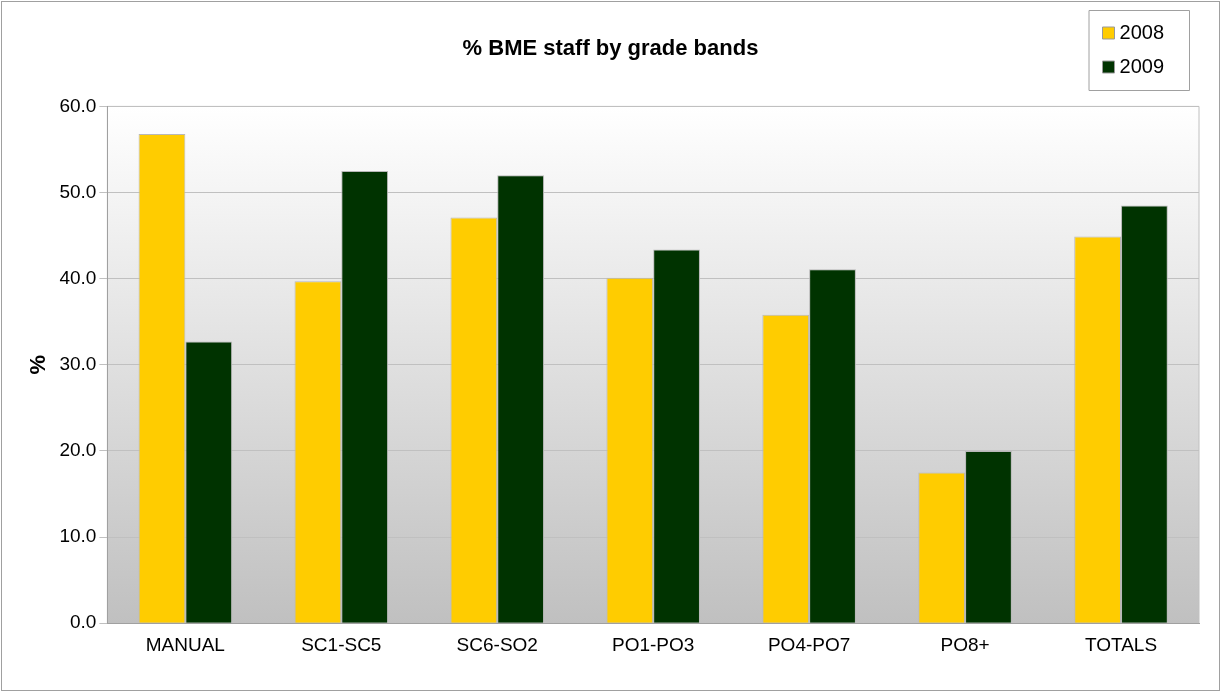 The image size is (1221, 692). What do you see at coordinates (78, 364) in the screenshot?
I see `y-tick-label: 30.0` at bounding box center [78, 364].